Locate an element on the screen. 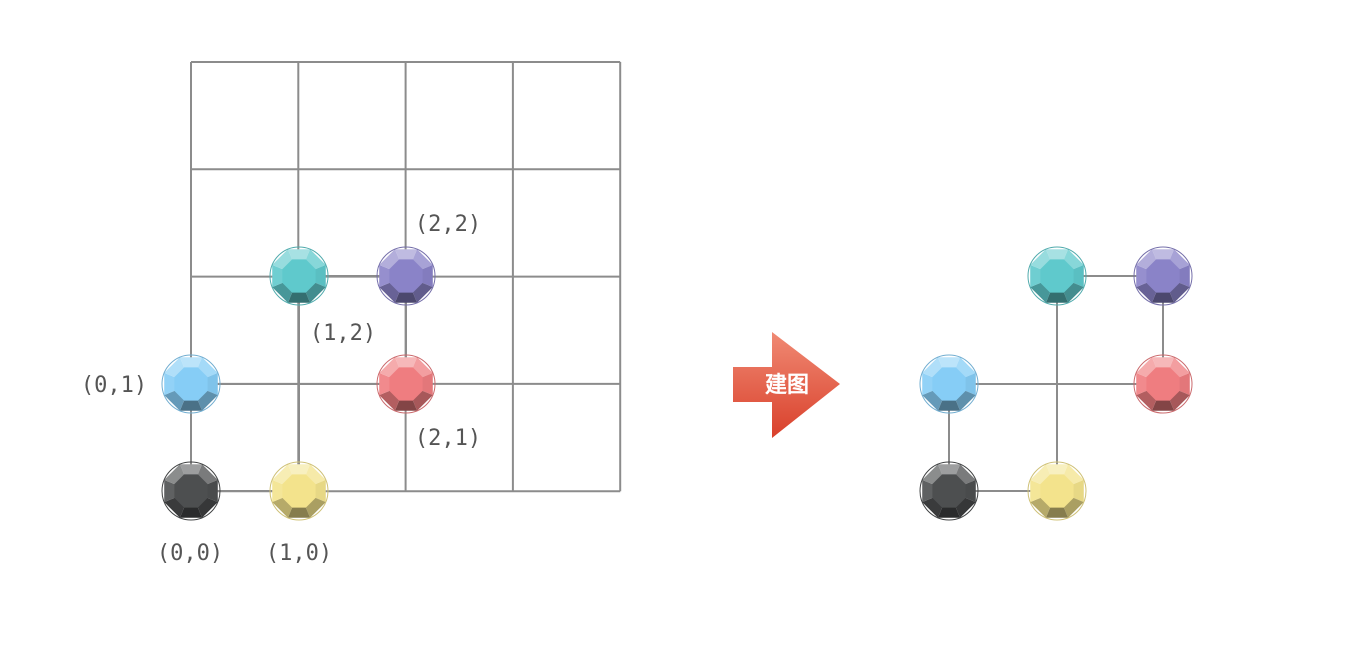 Image resolution: width=1358 pixels, height=654 pixels. coord-label-1-0: (1,0) is located at coordinates (299, 553).